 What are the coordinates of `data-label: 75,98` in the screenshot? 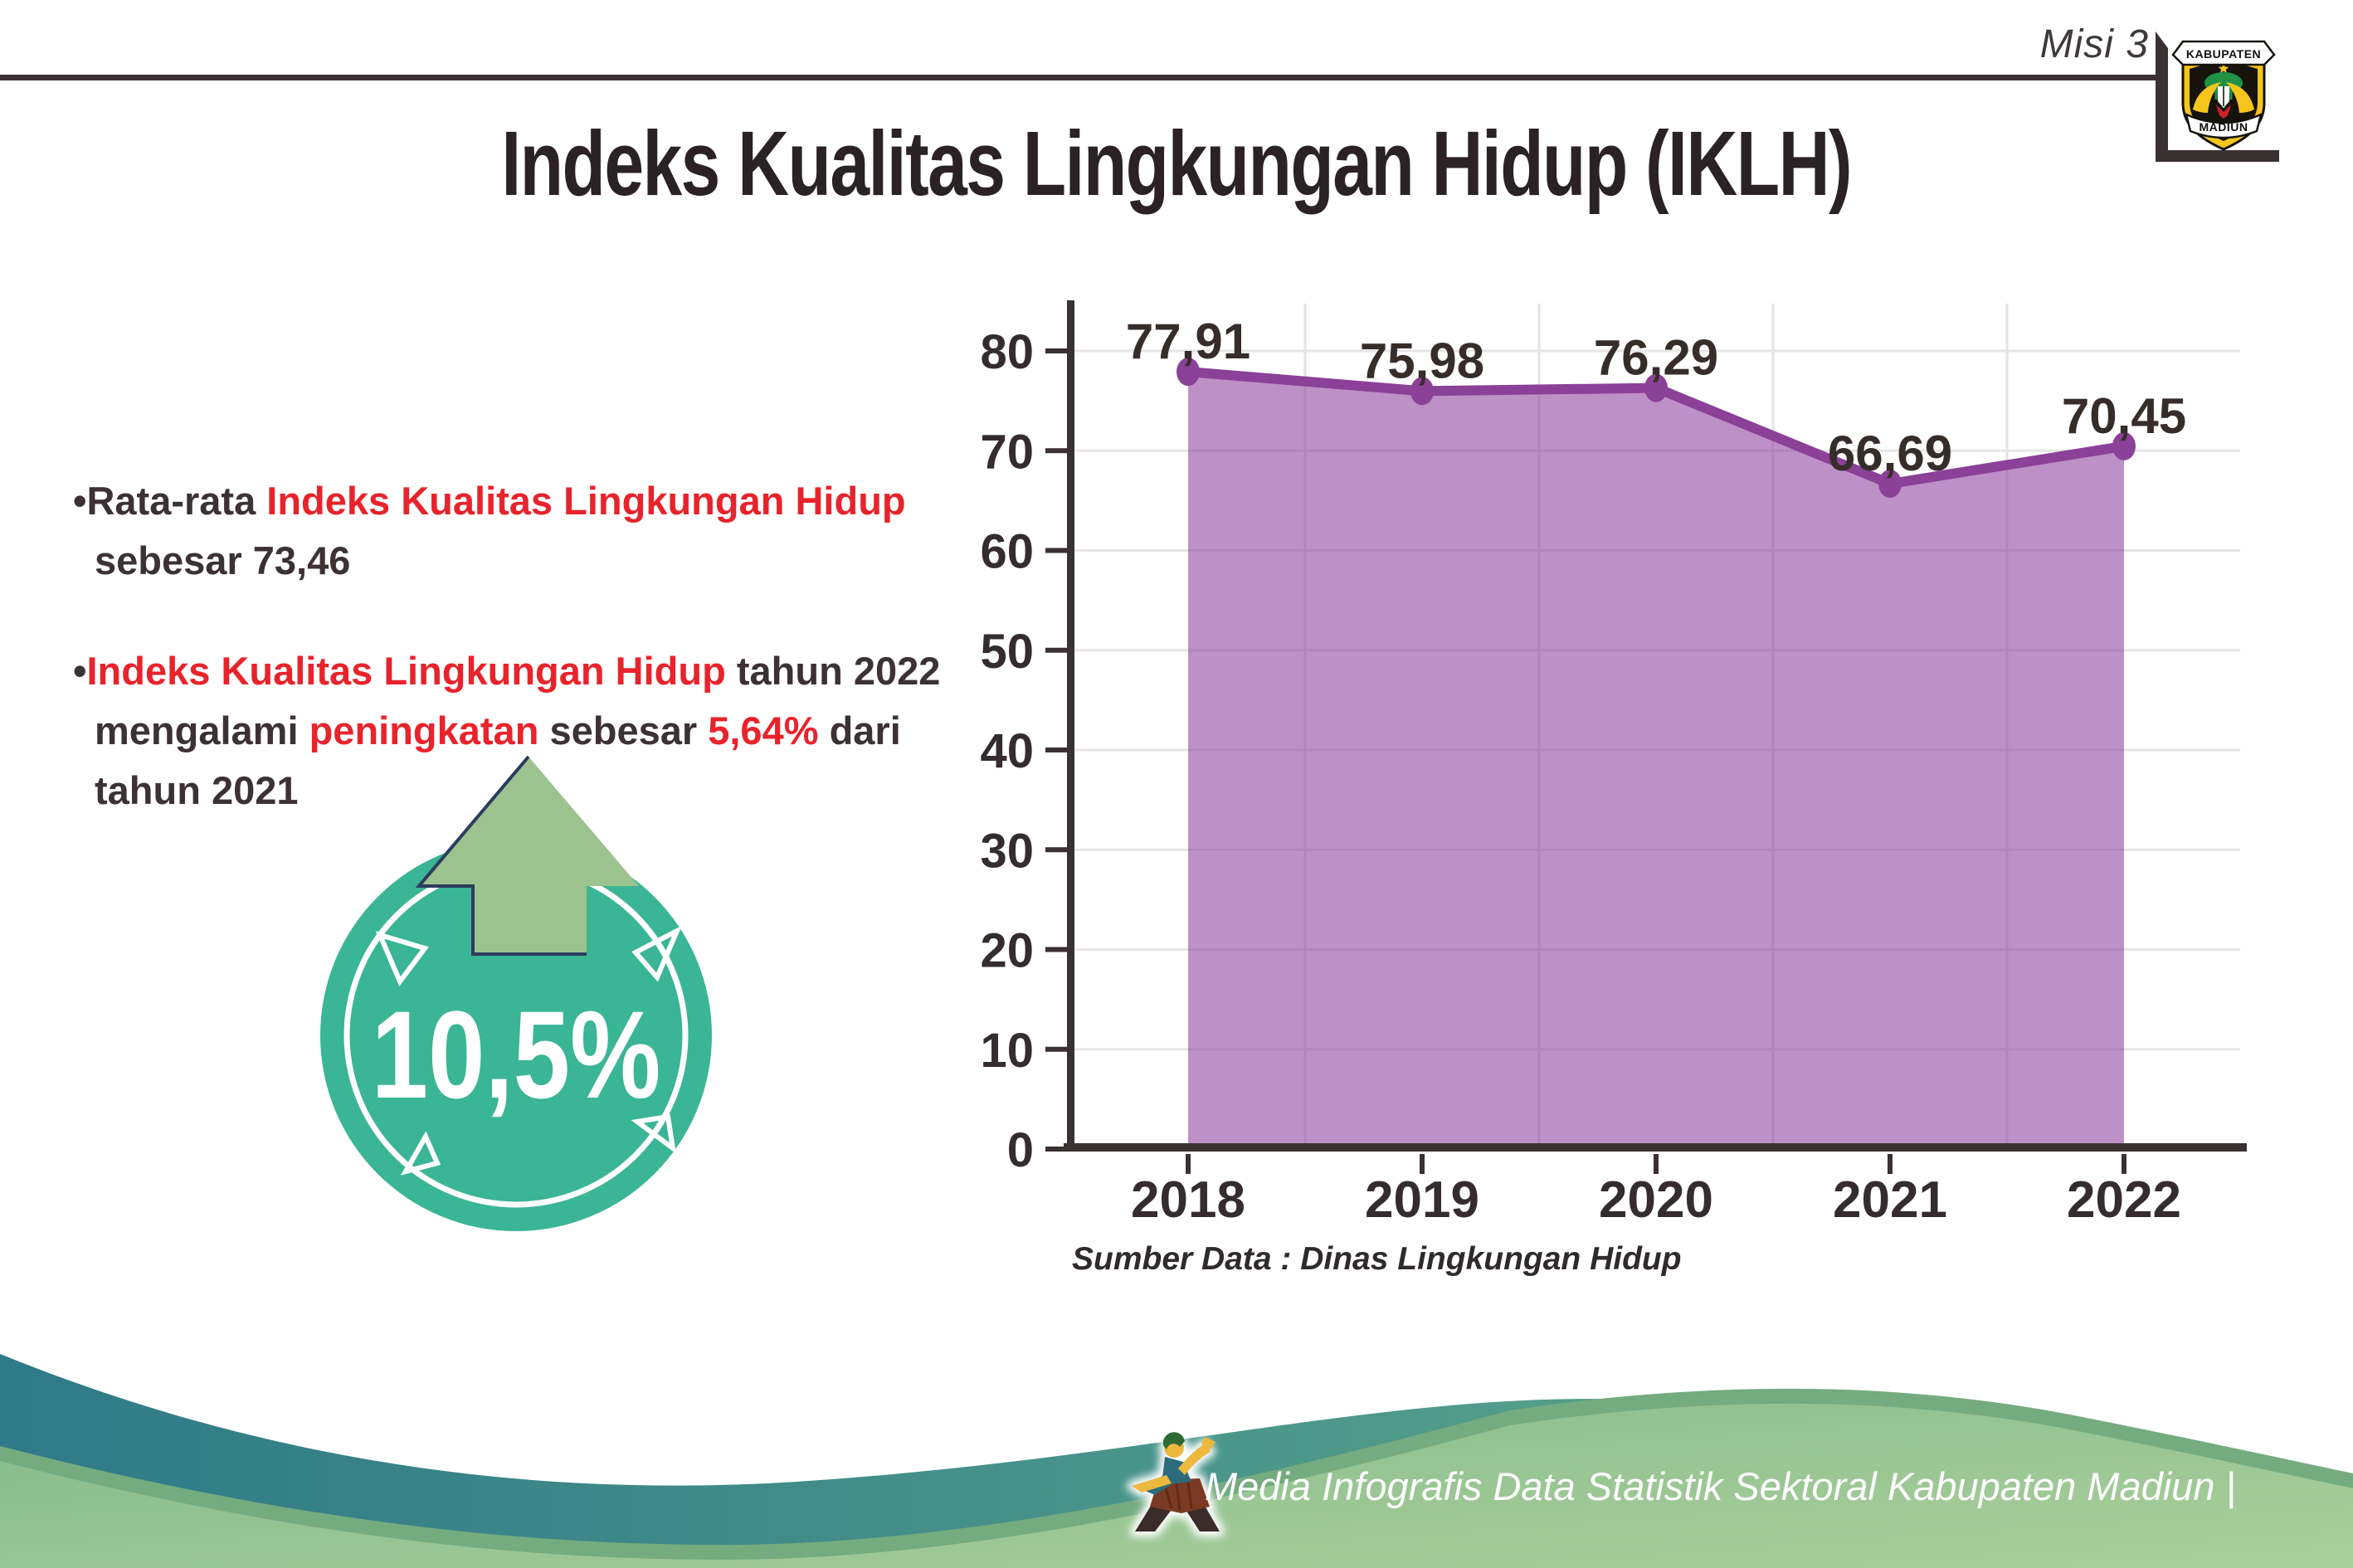 It's located at (1422, 360).